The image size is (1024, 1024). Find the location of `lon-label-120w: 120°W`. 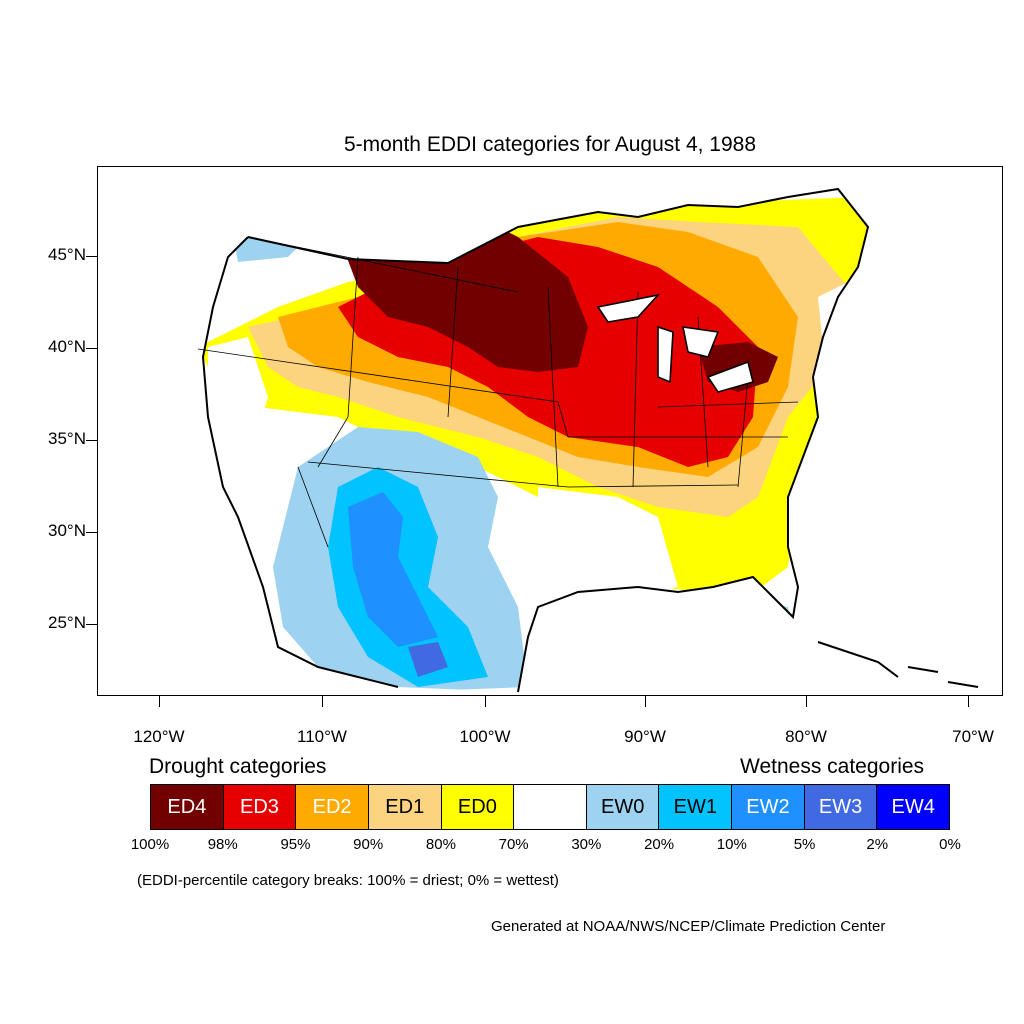

lon-label-120w: 120°W is located at coordinates (159, 736).